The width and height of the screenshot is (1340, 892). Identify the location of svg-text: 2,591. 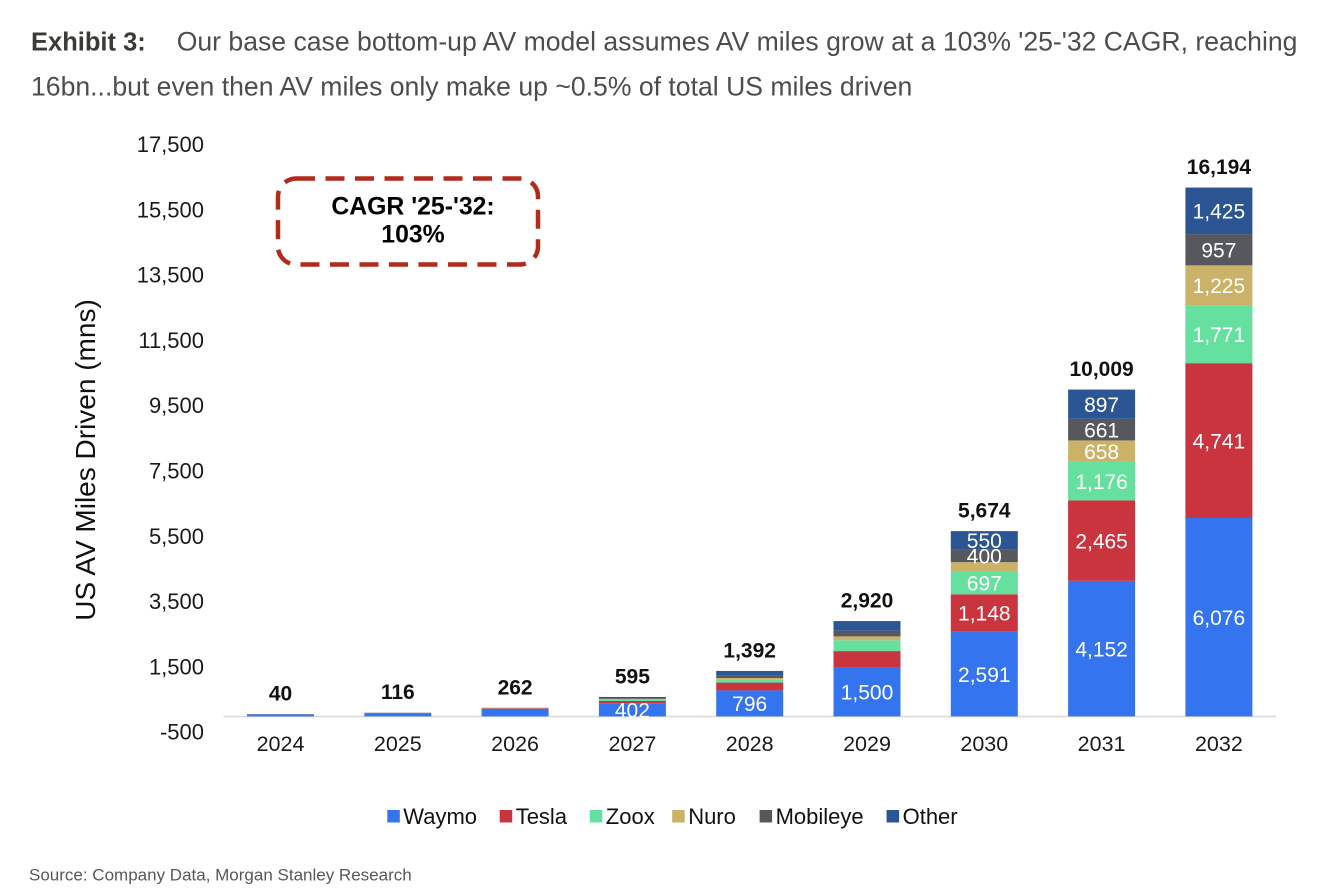
(984, 675).